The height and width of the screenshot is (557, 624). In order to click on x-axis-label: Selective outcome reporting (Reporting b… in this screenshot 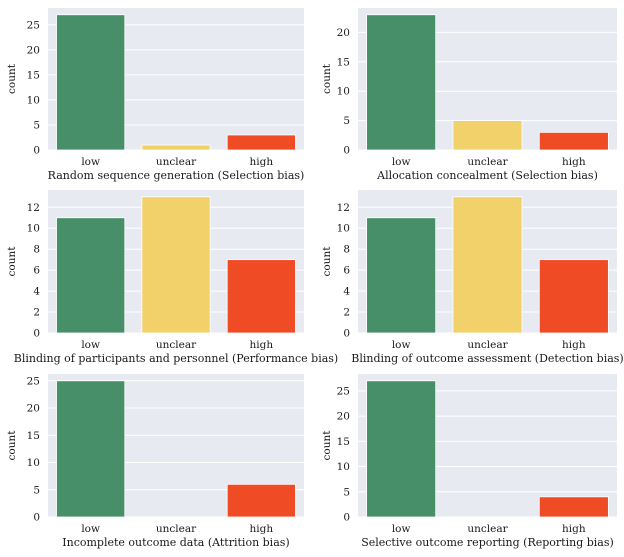, I will do `click(487, 542)`.